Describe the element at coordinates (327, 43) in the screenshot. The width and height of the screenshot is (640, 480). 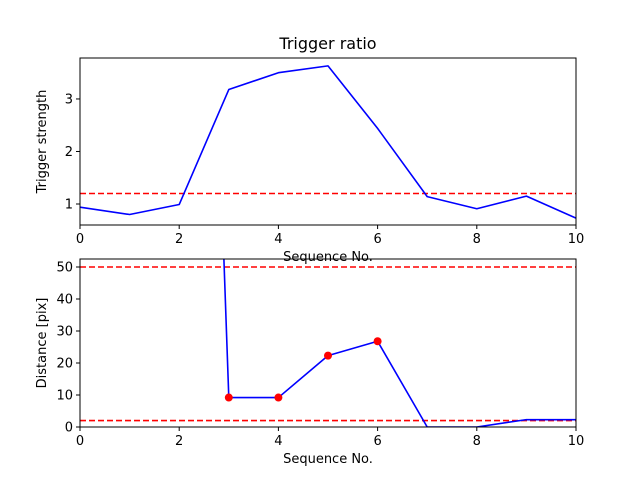
I see `chart-title: Trigger ratio` at that location.